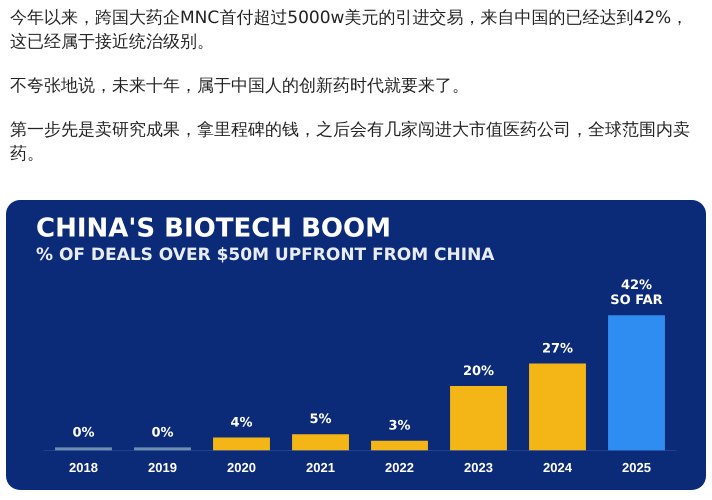 Image resolution: width=712 pixels, height=500 pixels. I want to click on x-tick-label: 2021, so click(320, 467).